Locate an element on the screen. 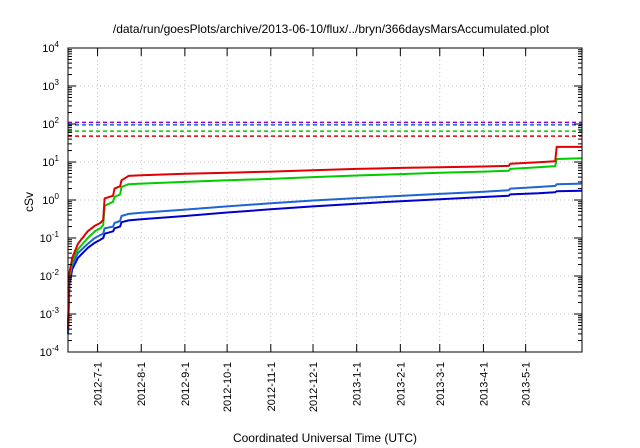 Image resolution: width=640 pixels, height=448 pixels. x-tick-label: 2013-3-1 is located at coordinates (441, 384).